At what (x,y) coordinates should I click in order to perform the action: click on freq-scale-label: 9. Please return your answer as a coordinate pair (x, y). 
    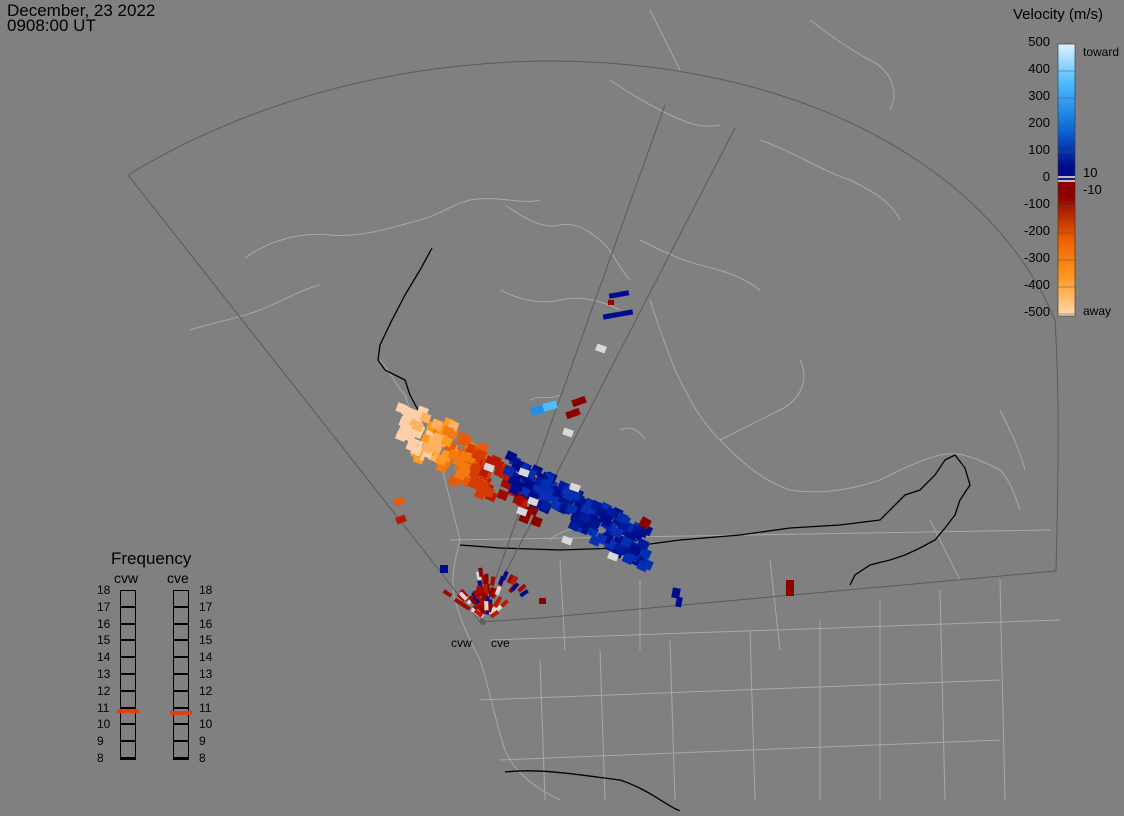
    Looking at the image, I should click on (100, 741).